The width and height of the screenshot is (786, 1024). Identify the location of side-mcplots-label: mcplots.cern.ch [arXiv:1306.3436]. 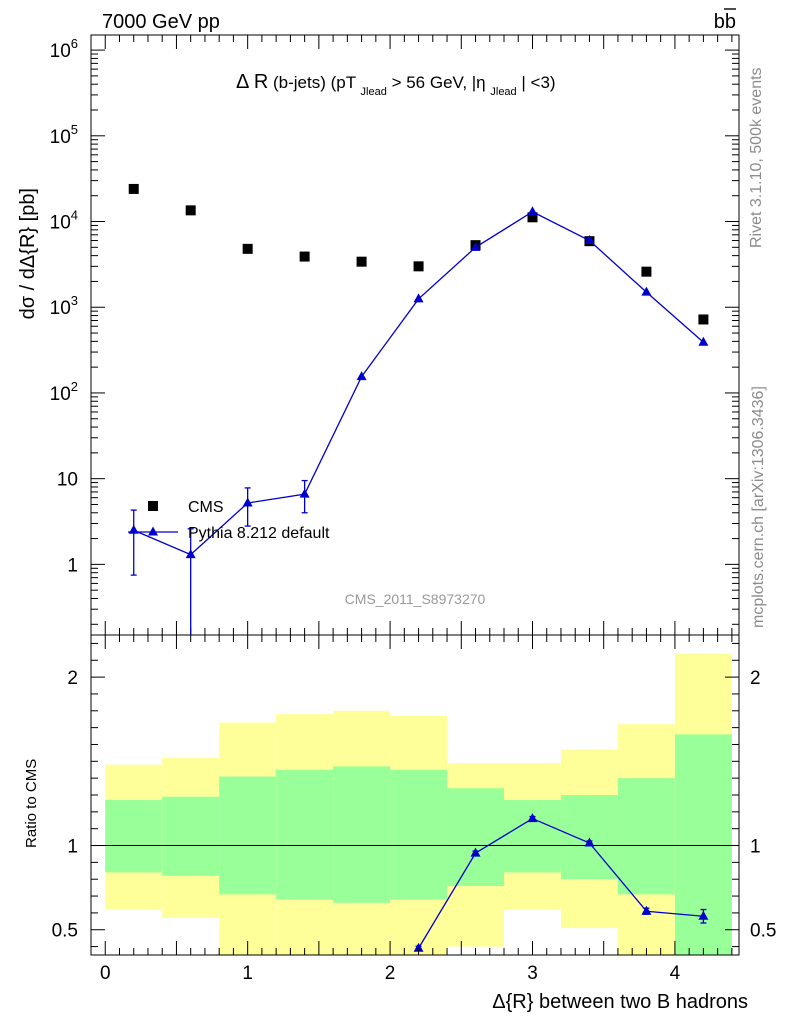
(758, 507).